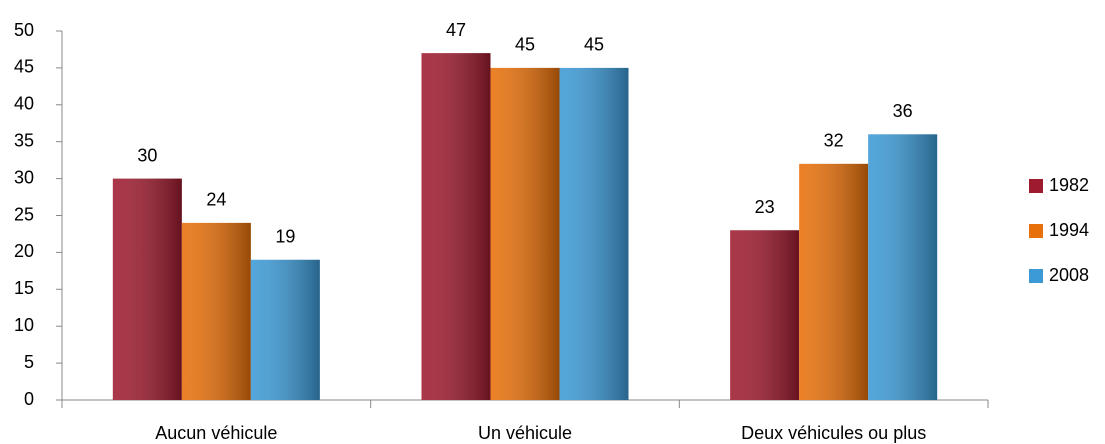 This screenshot has height=444, width=1105. I want to click on data-label: 36, so click(903, 111).